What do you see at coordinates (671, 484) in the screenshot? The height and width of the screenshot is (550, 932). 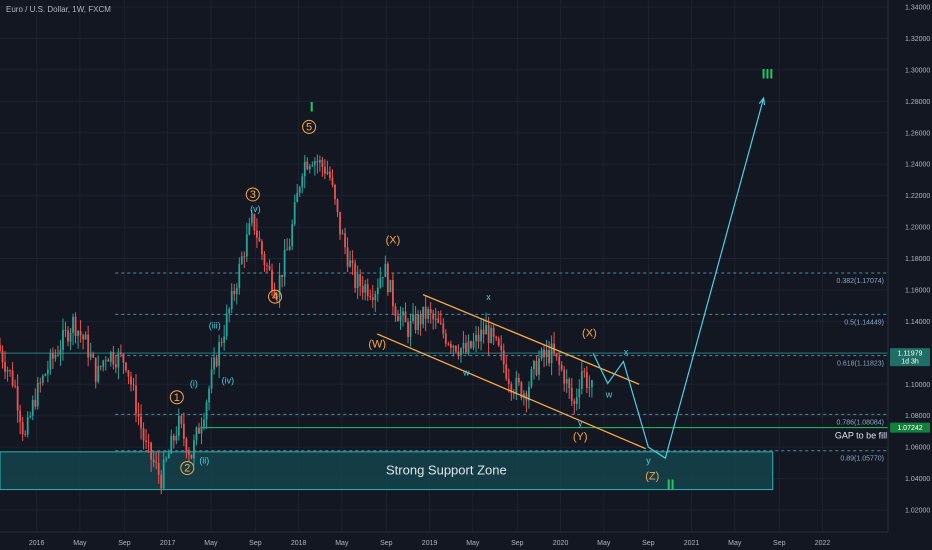 I see `wave-label: II` at bounding box center [671, 484].